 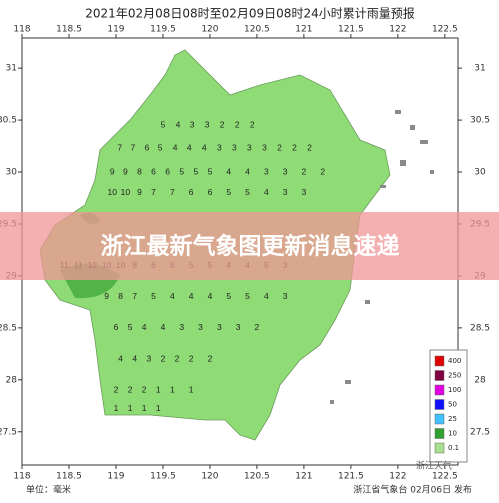 I want to click on station-value: 8, so click(x=120, y=296).